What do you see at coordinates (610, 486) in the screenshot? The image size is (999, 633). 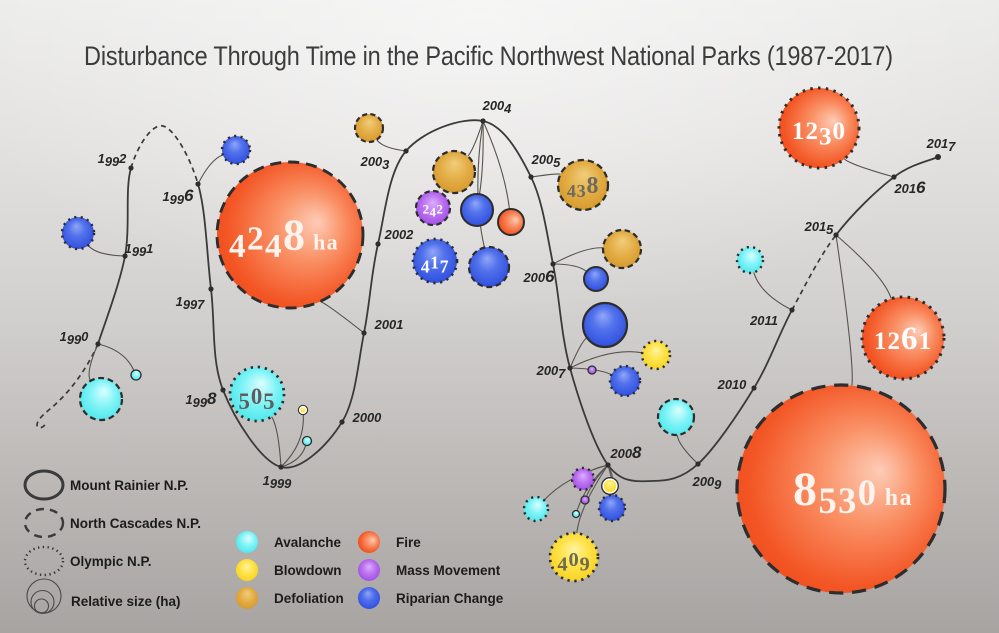 I see `bubble-ring-bd2008` at bounding box center [610, 486].